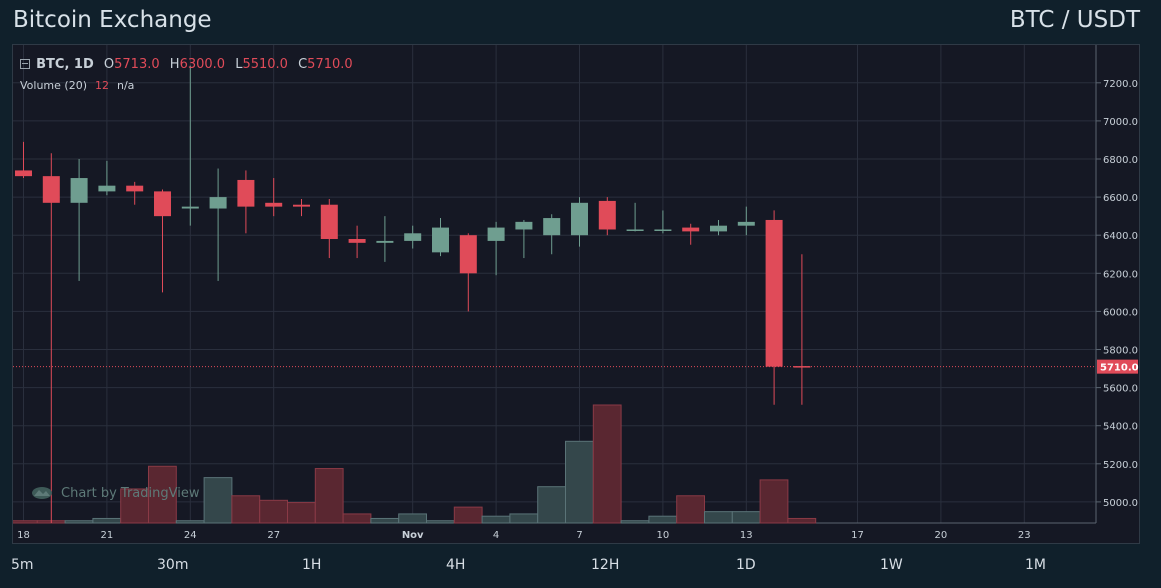 The height and width of the screenshot is (588, 1161). I want to click on ohlc-legend: BTC, 1D O5713.0 H6300.0 L5510.0 C5710.0, so click(186, 64).